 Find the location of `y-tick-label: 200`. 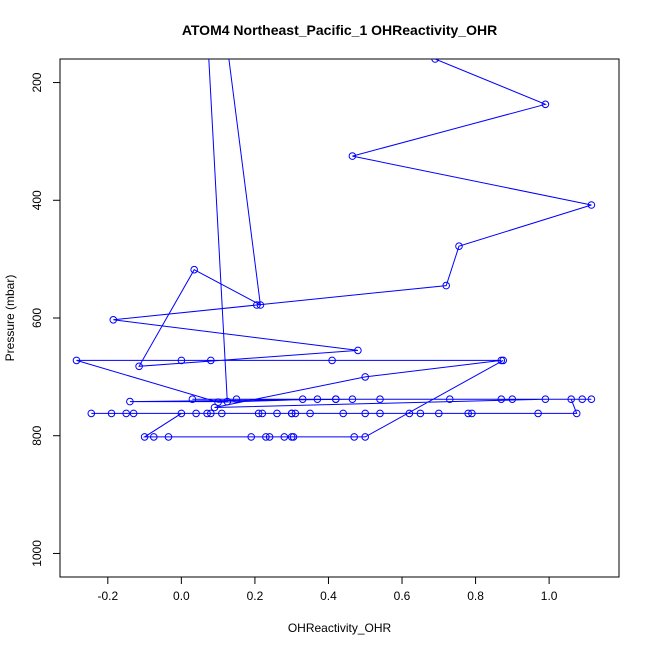

y-tick-label: 200 is located at coordinates (37, 82).